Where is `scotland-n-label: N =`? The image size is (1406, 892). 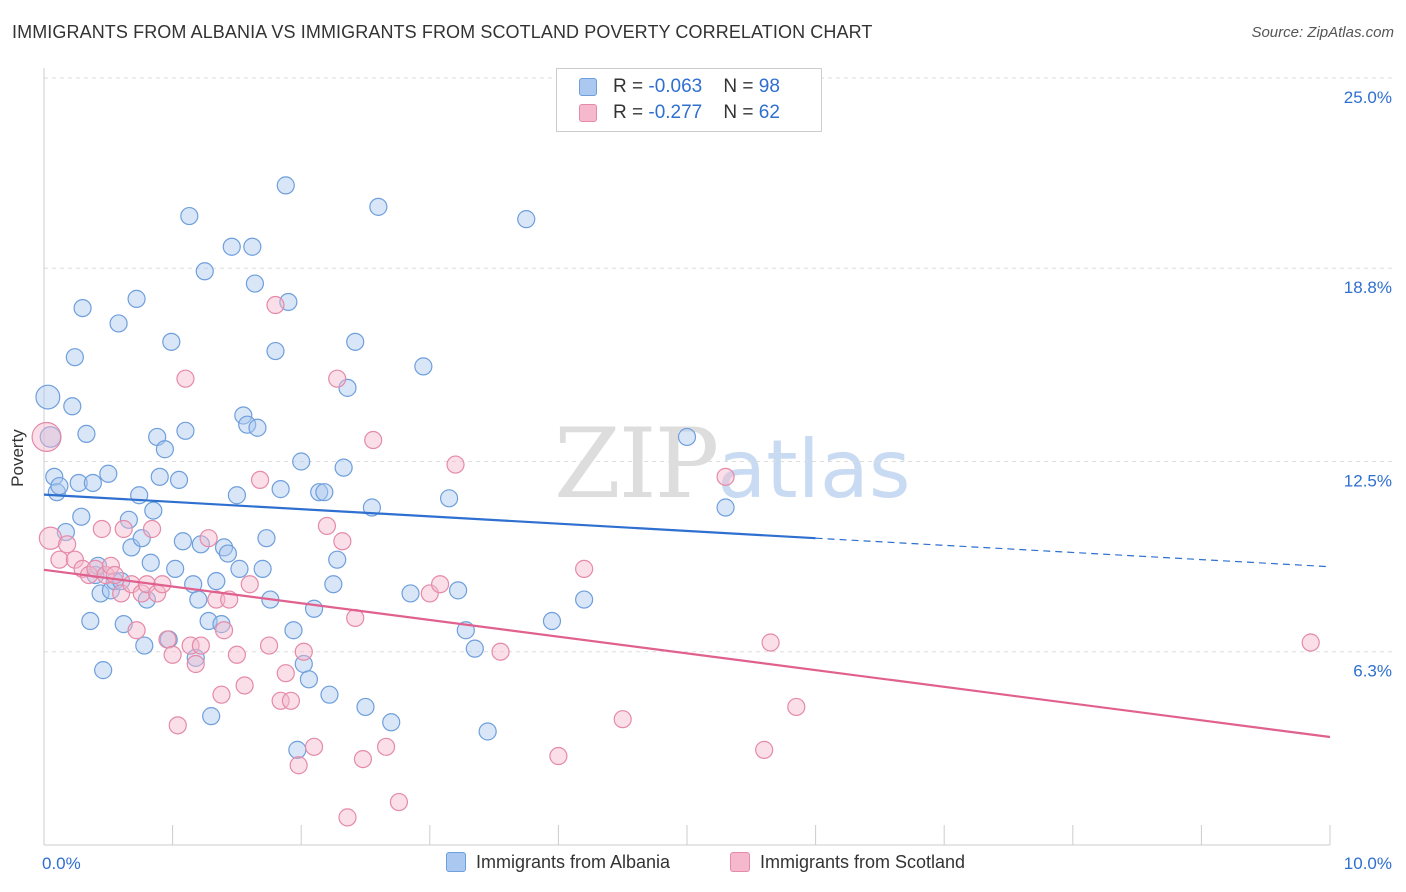
scotland-n-label: N = is located at coordinates (741, 112).